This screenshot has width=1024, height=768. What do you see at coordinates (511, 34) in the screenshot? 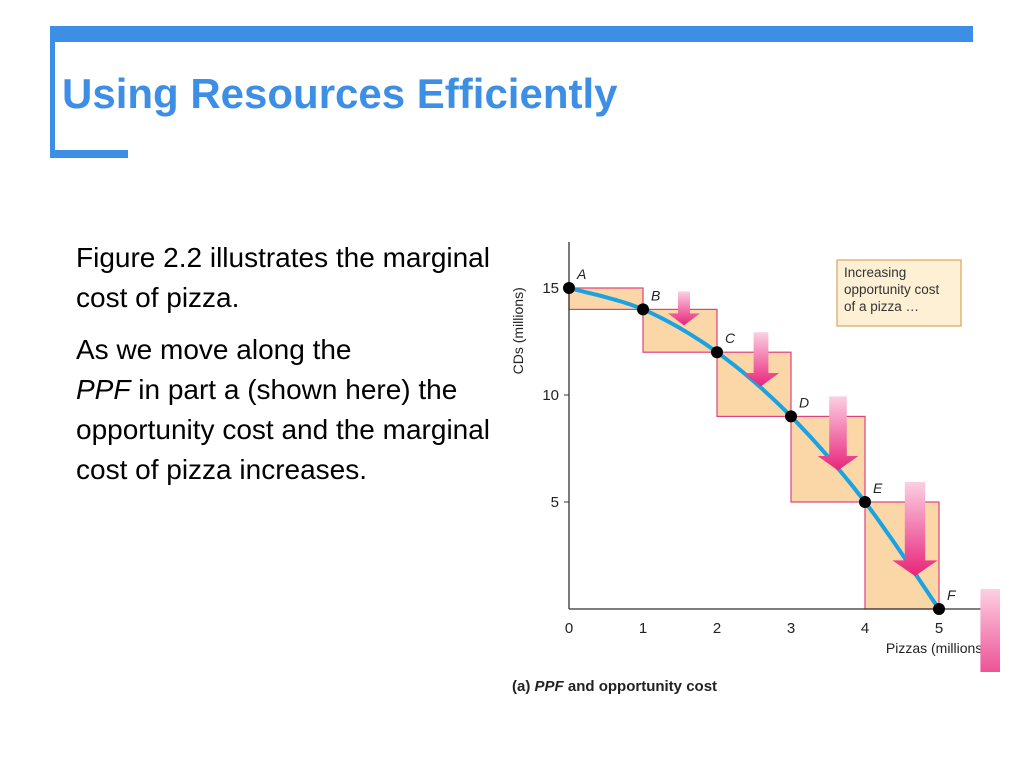
I see `accent-bar-top` at bounding box center [511, 34].